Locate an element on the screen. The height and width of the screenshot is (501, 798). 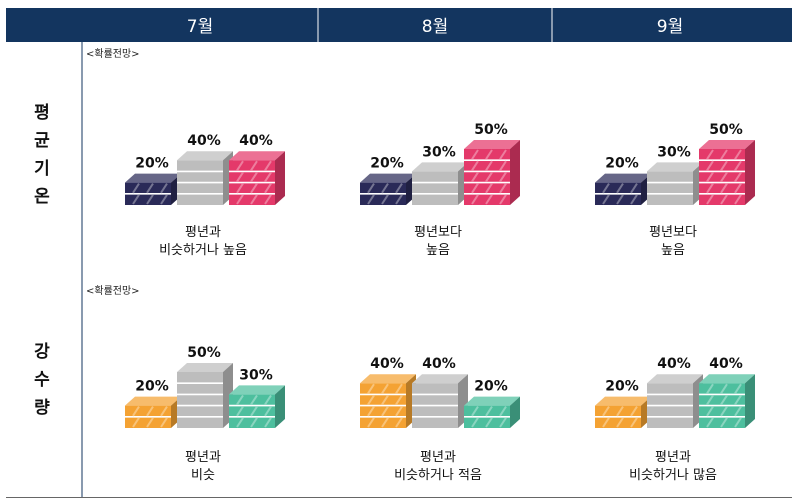
row-label-char: 평 is located at coordinates (42, 113).